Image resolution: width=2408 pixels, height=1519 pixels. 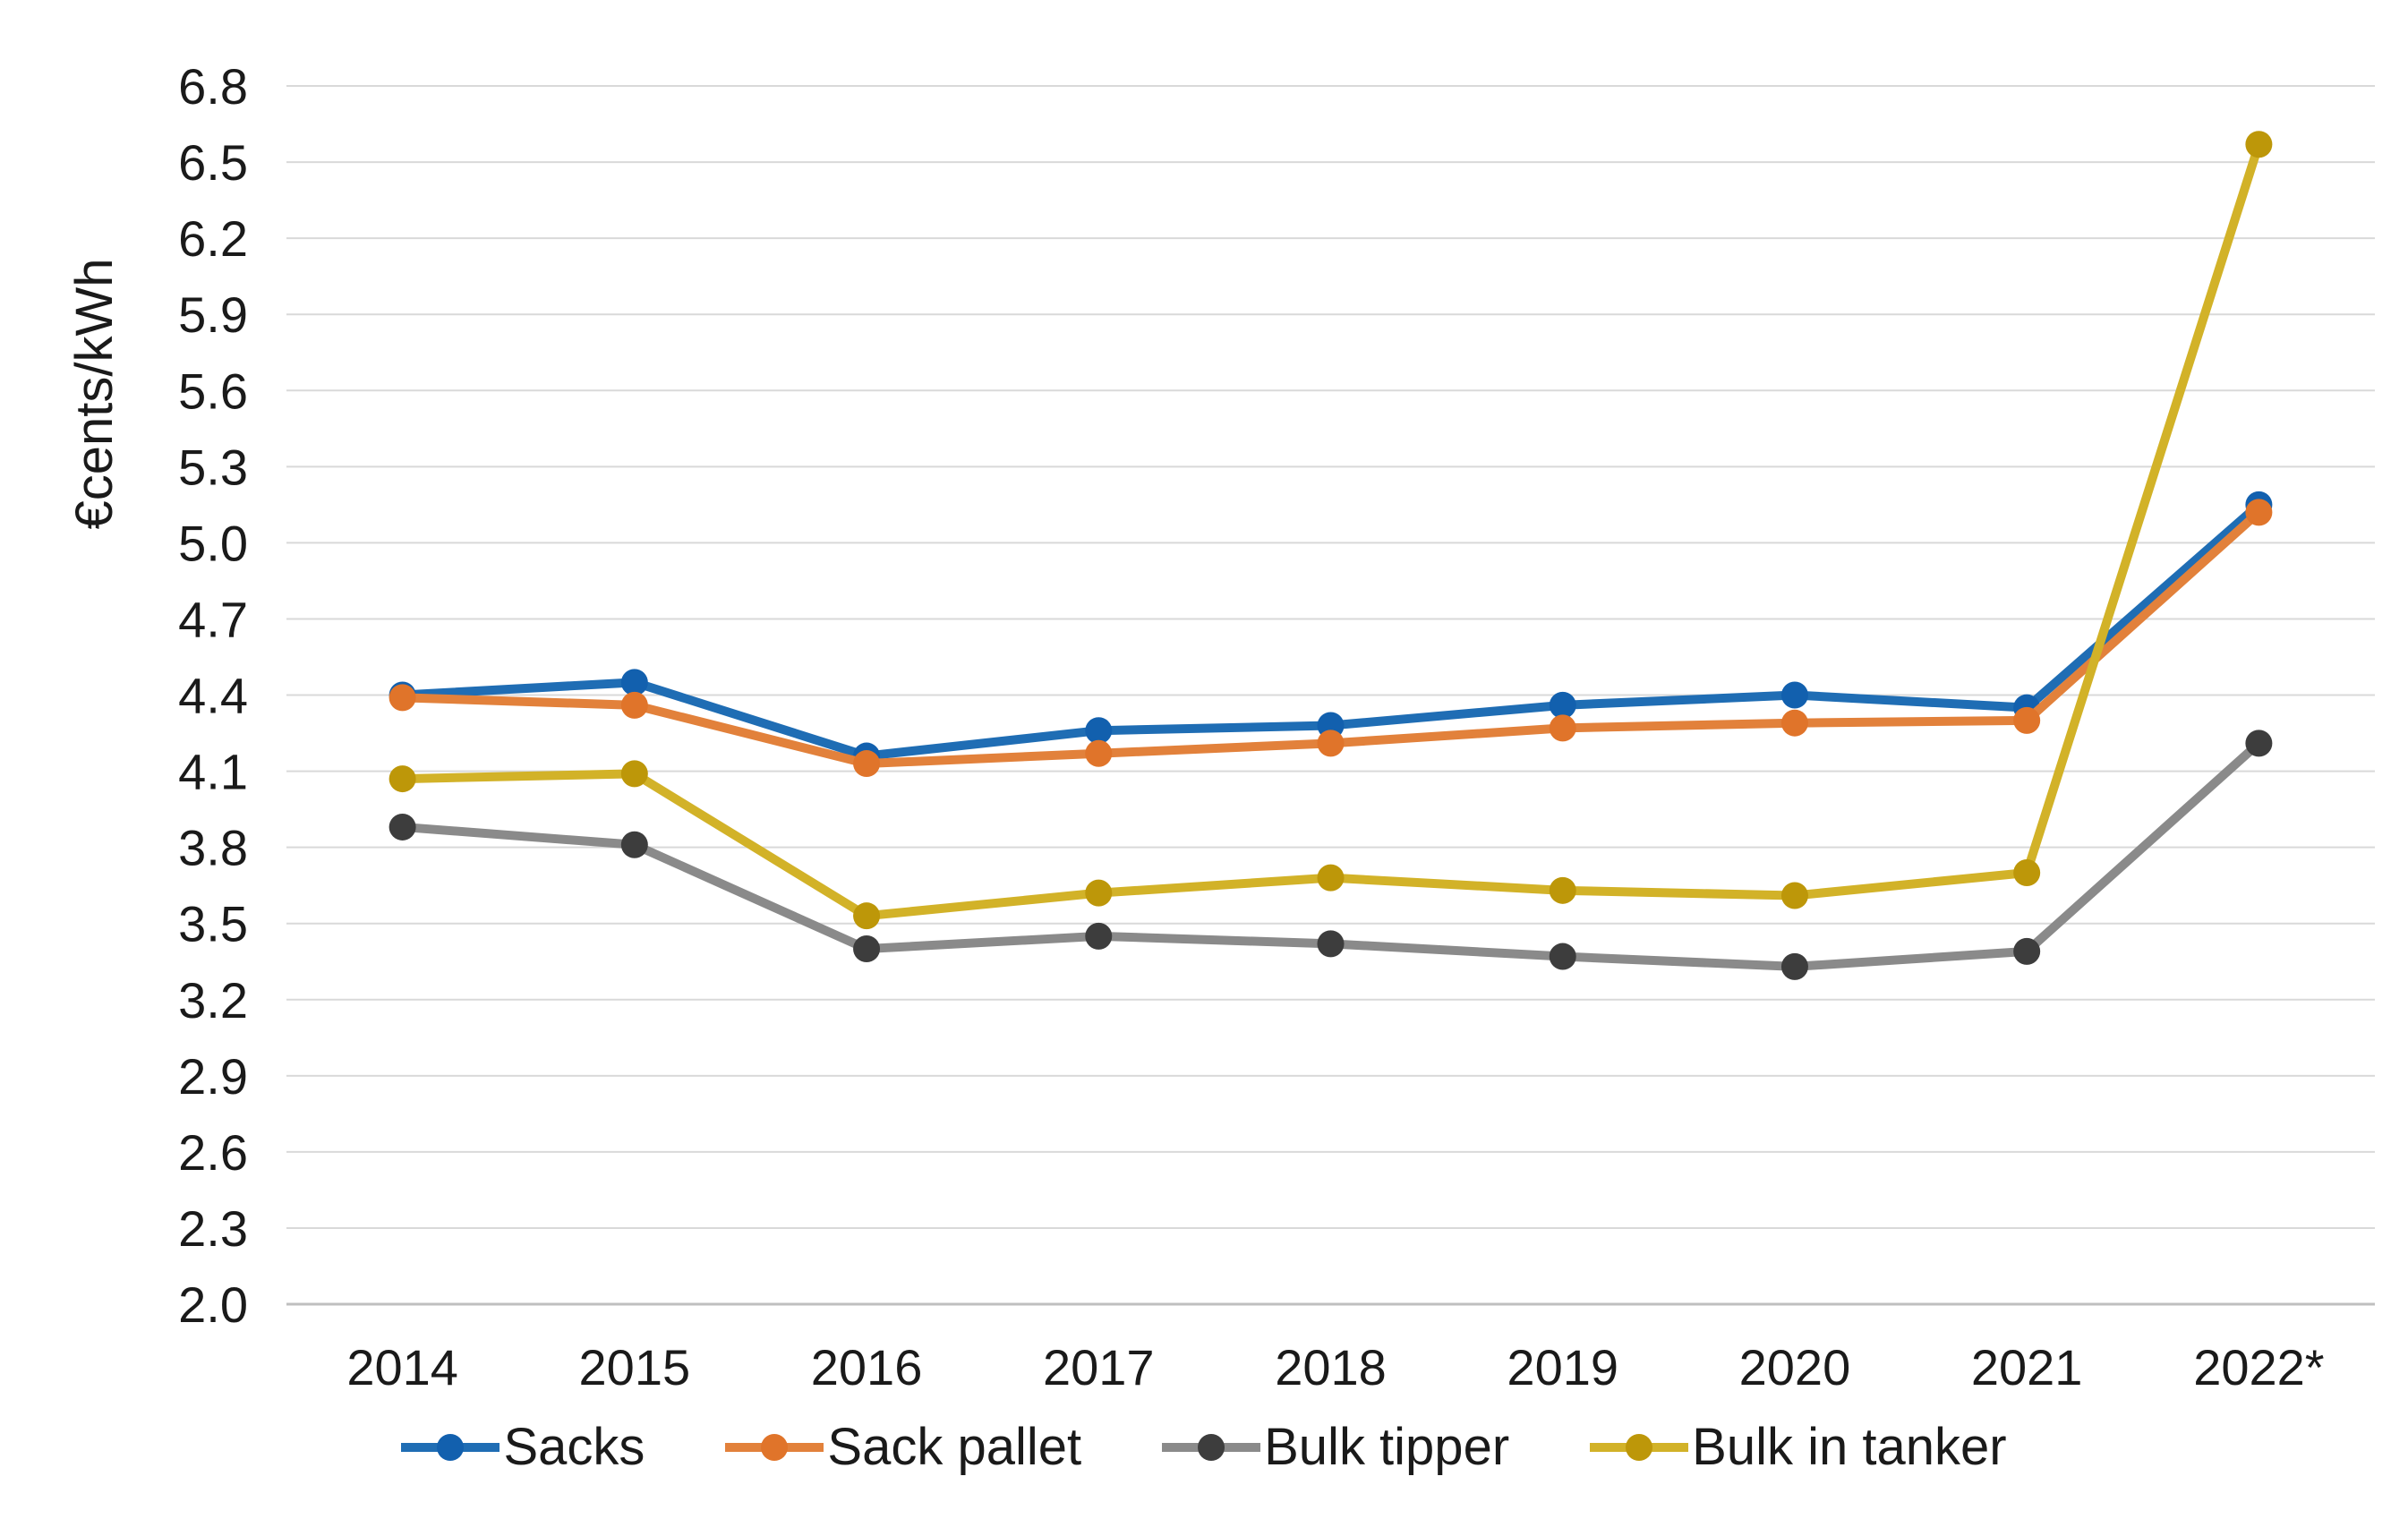 What do you see at coordinates (1795, 1367) in the screenshot?
I see `x-axis-label-2020: 2020` at bounding box center [1795, 1367].